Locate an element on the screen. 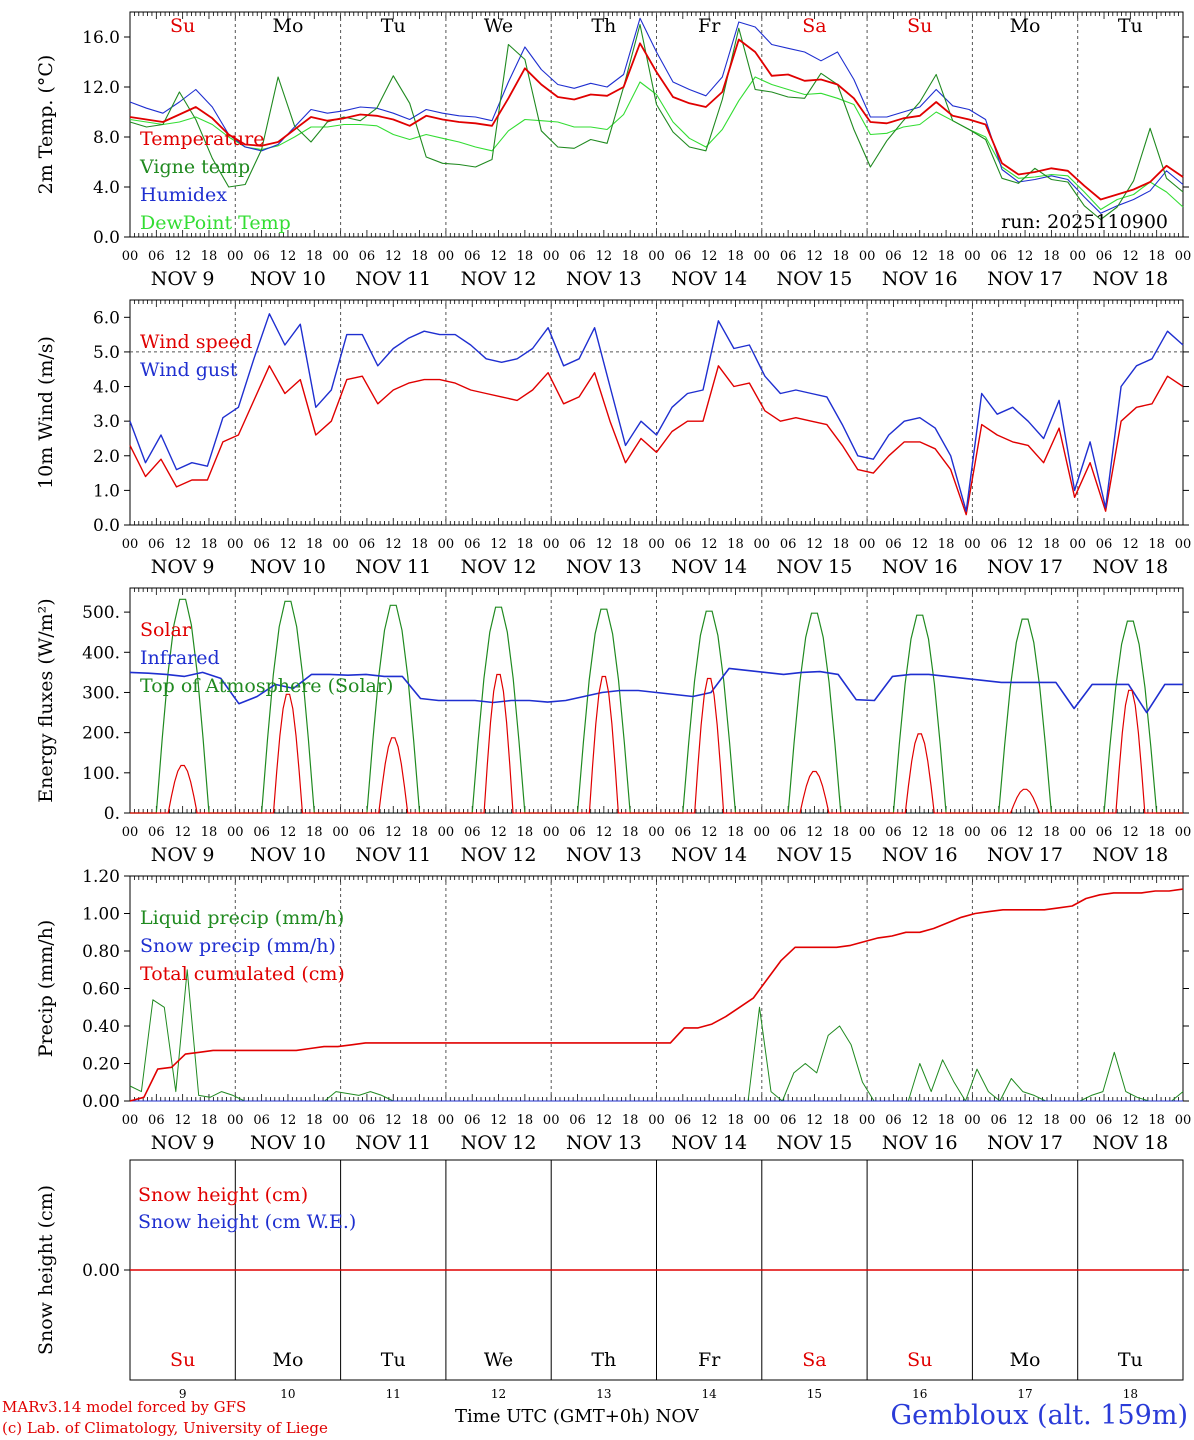 This screenshot has width=1194, height=1440. day-of-week-label-bottom: Fr is located at coordinates (709, 1360).